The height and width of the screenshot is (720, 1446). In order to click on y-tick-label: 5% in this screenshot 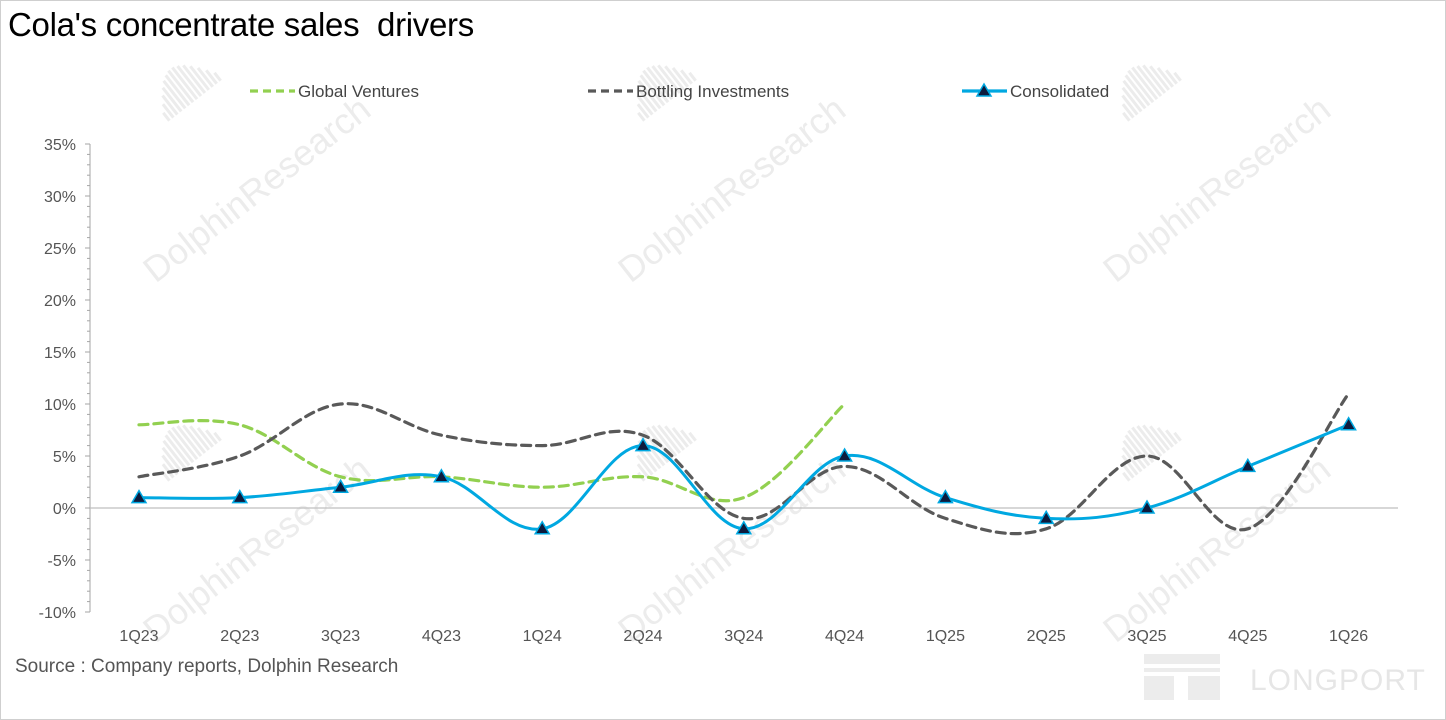, I will do `click(64, 457)`.